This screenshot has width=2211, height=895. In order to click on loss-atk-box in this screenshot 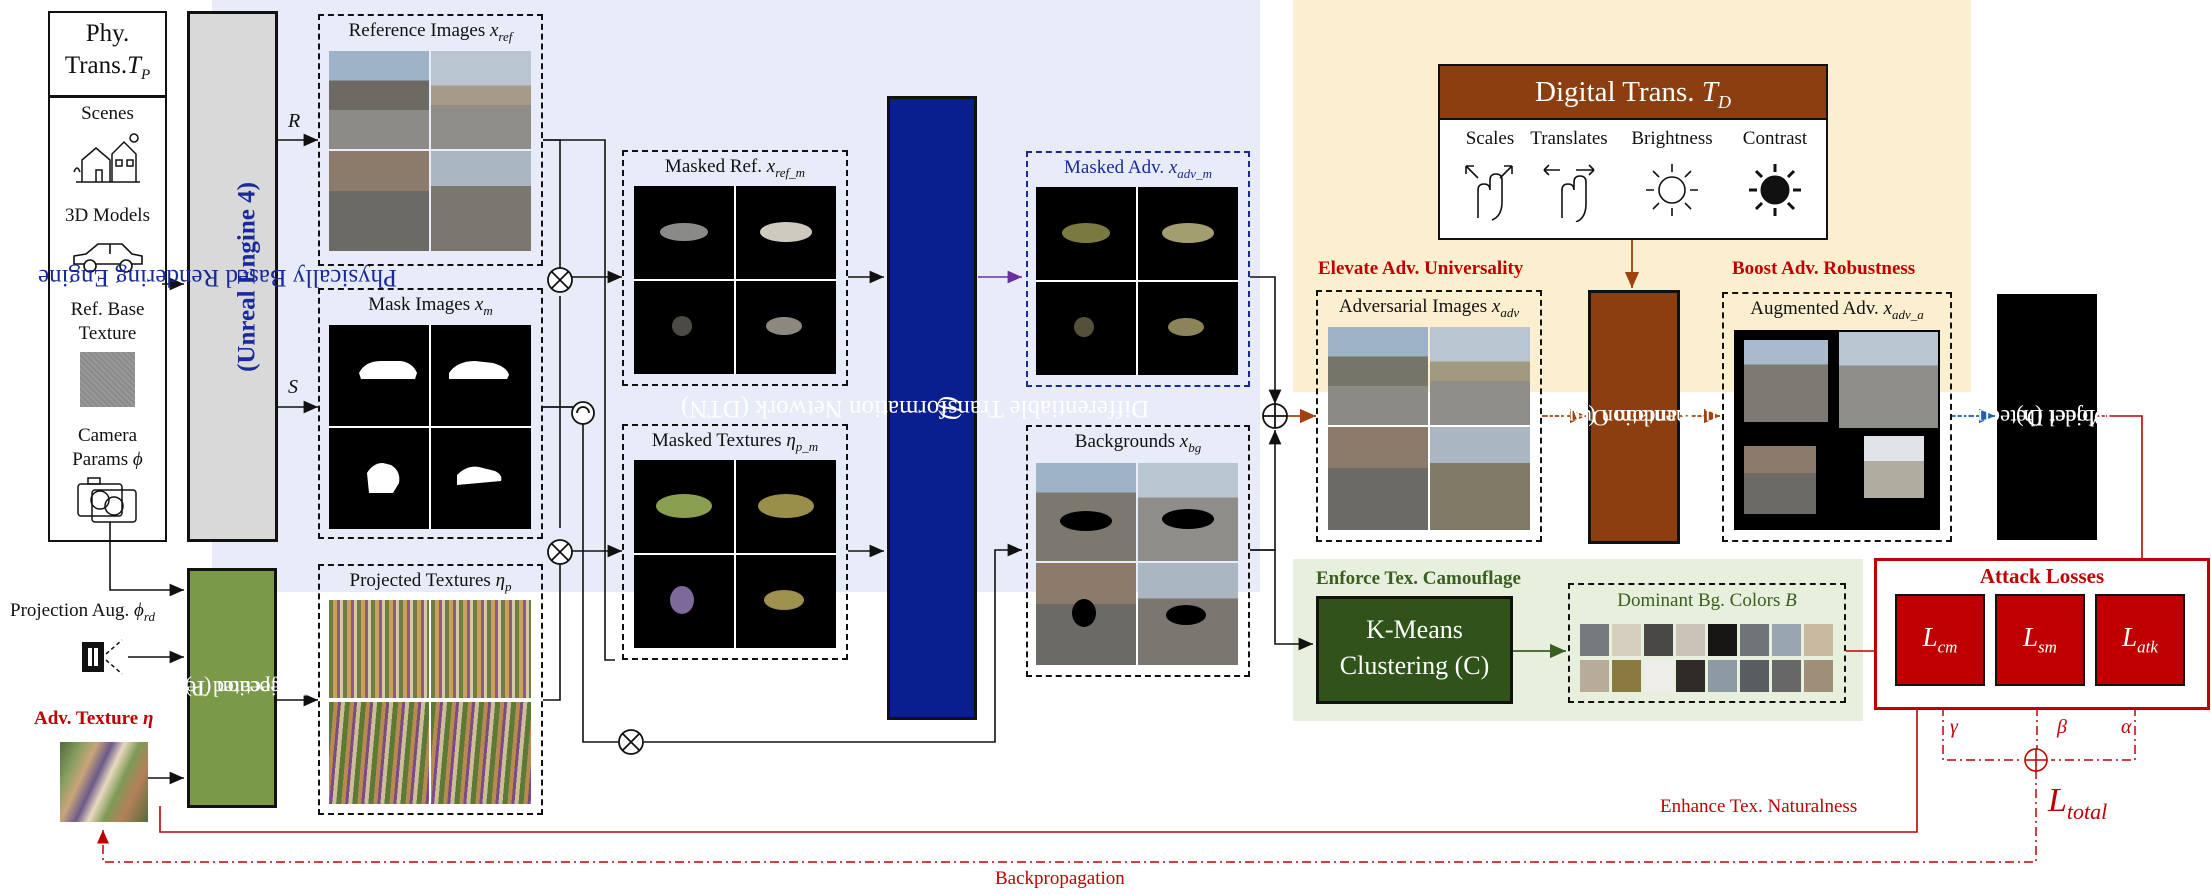, I will do `click(2140, 640)`.